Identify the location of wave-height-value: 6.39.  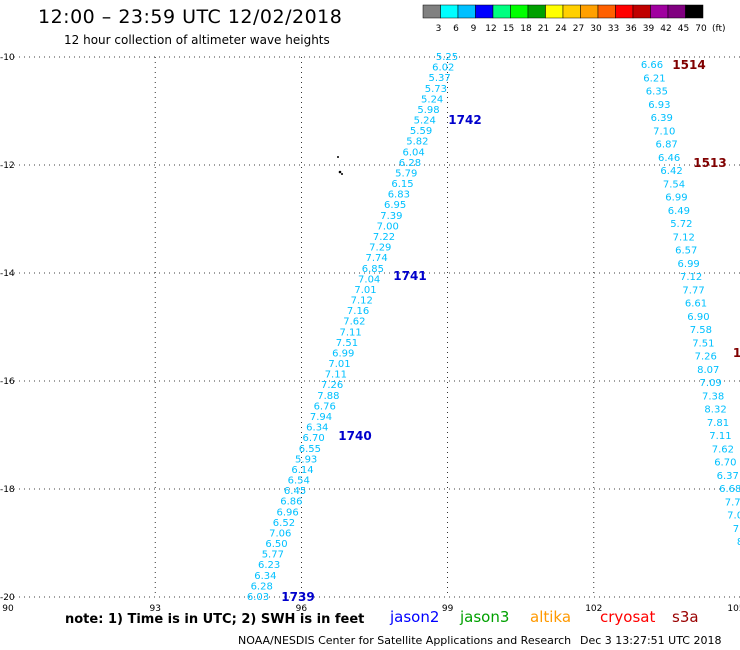
(662, 118).